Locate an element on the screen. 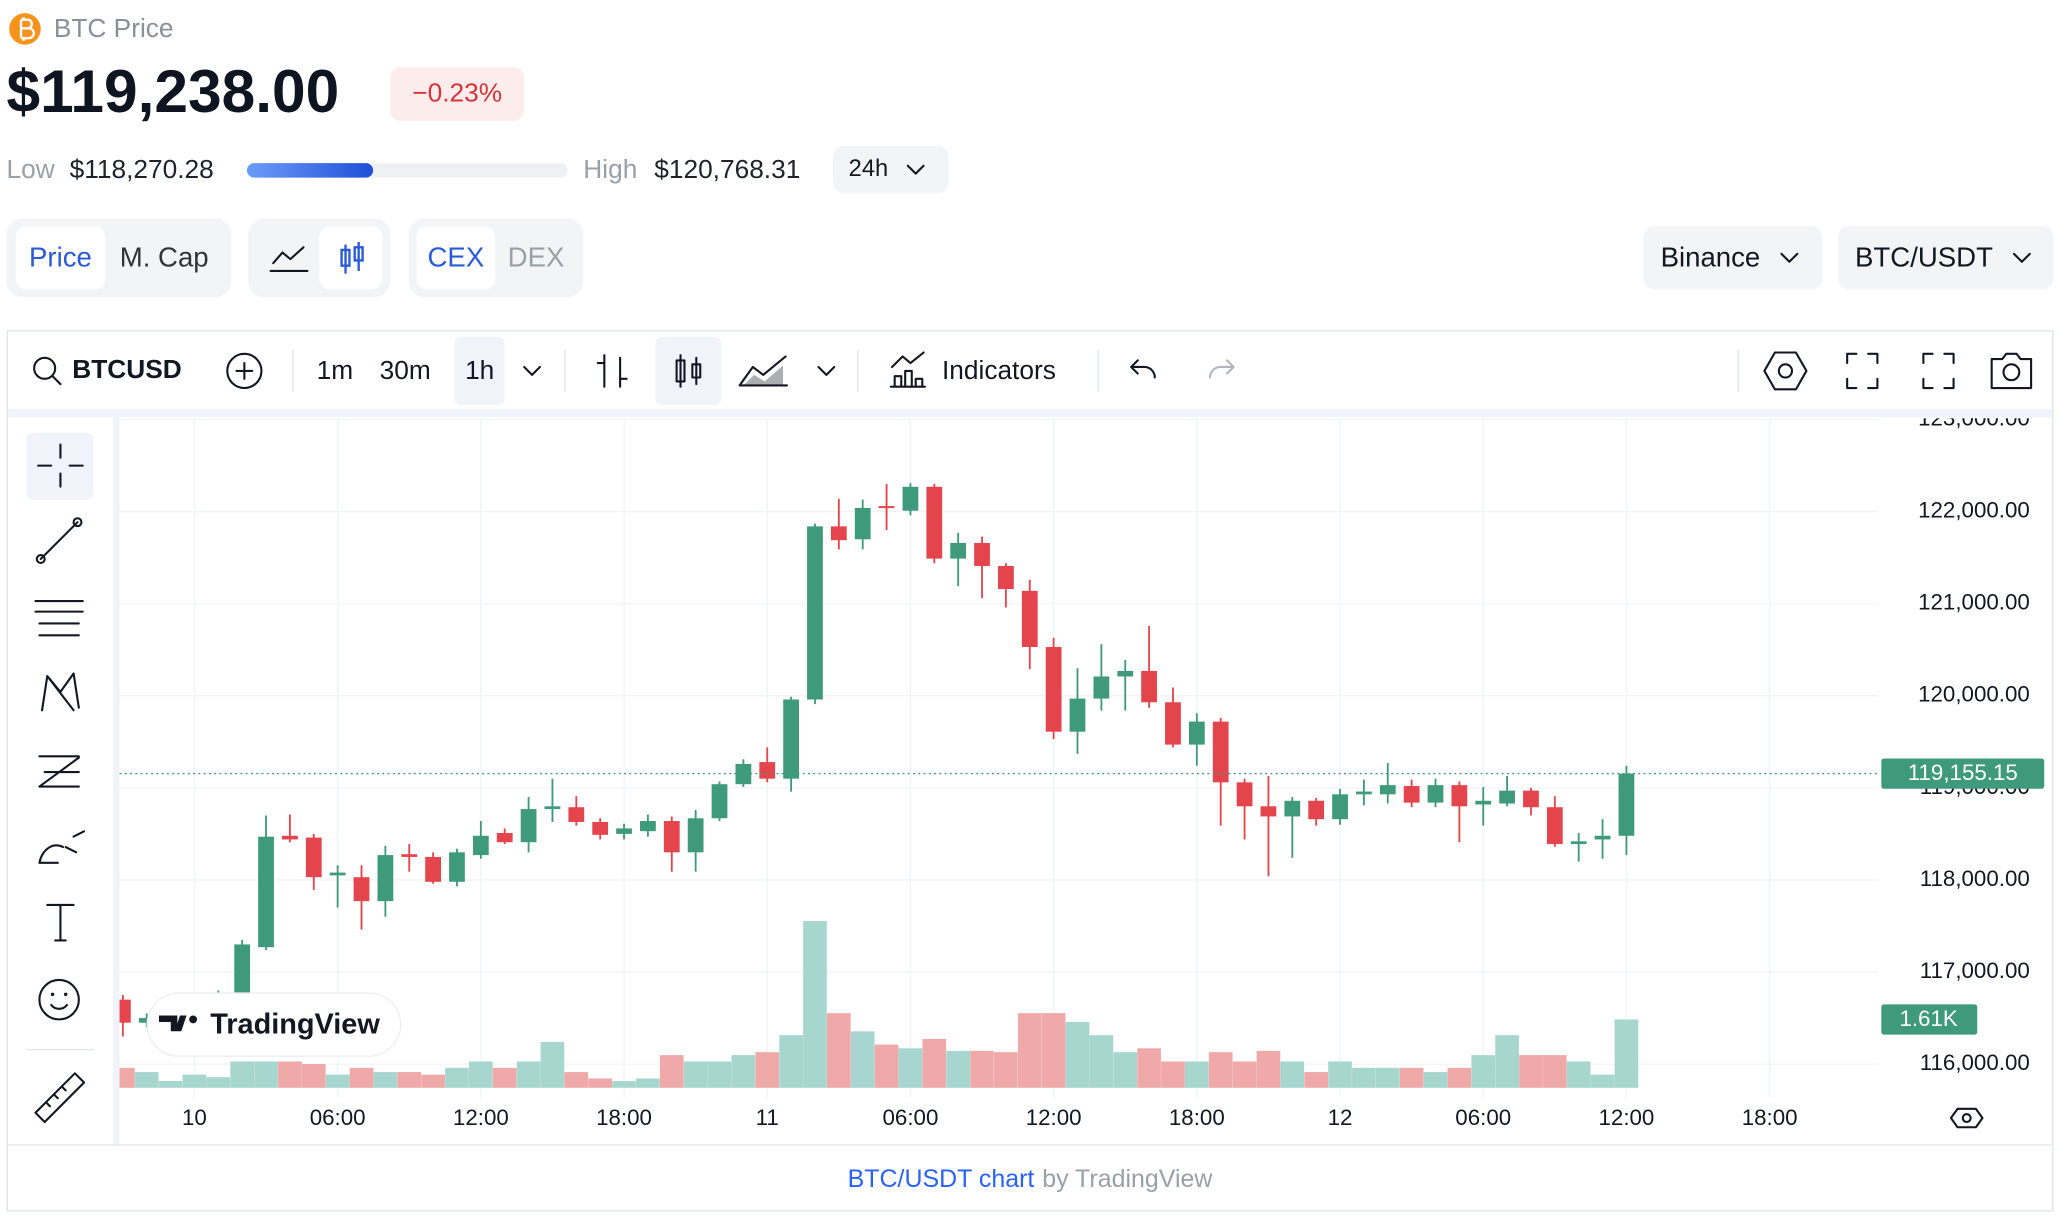 The height and width of the screenshot is (1218, 2060). prediction-tool is located at coordinates (59, 771).